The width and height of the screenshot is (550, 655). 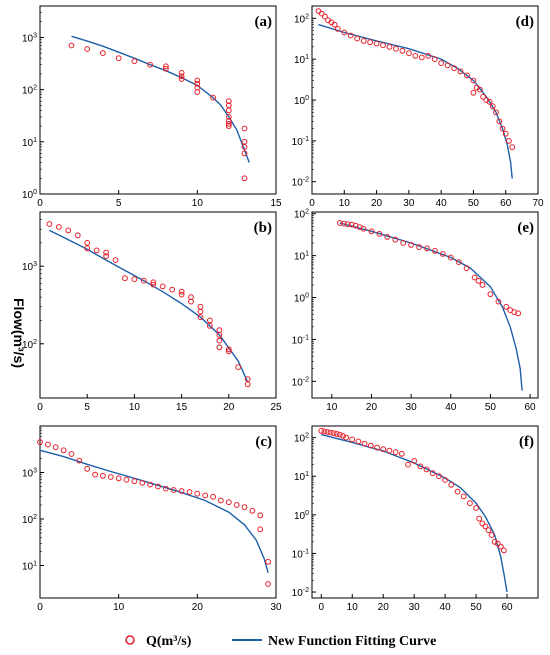 I want to click on x-tick-label: 5, so click(x=119, y=203).